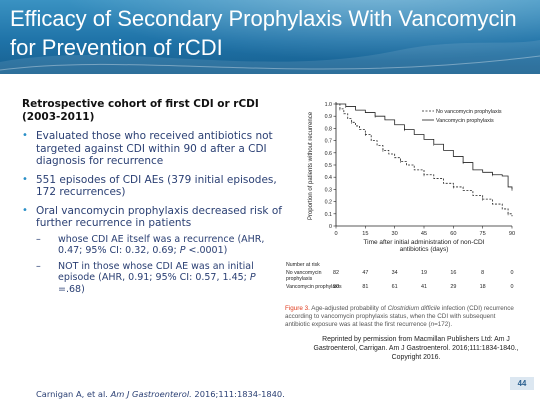 Image resolution: width=540 pixels, height=405 pixels. I want to click on y-tick-label: 0, so click(330, 227).